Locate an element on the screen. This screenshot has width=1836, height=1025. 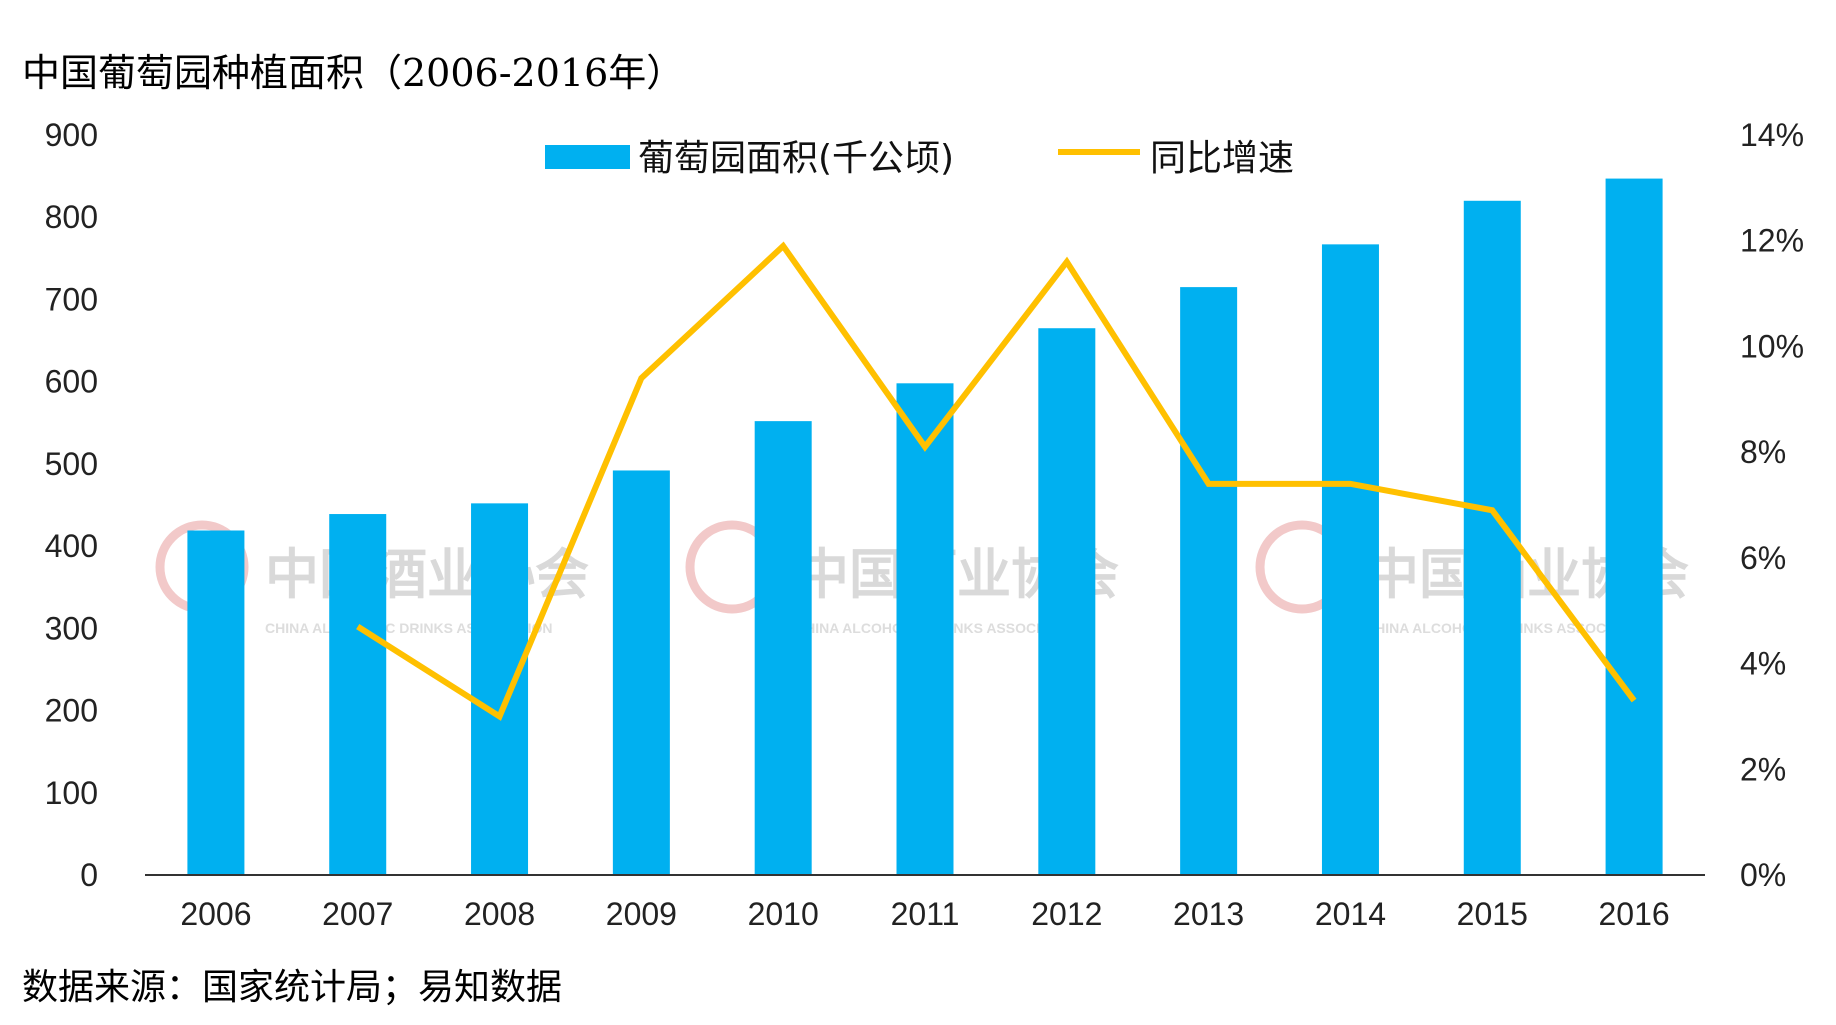
watermark-text: 中国酒业协会 is located at coordinates (427, 574).